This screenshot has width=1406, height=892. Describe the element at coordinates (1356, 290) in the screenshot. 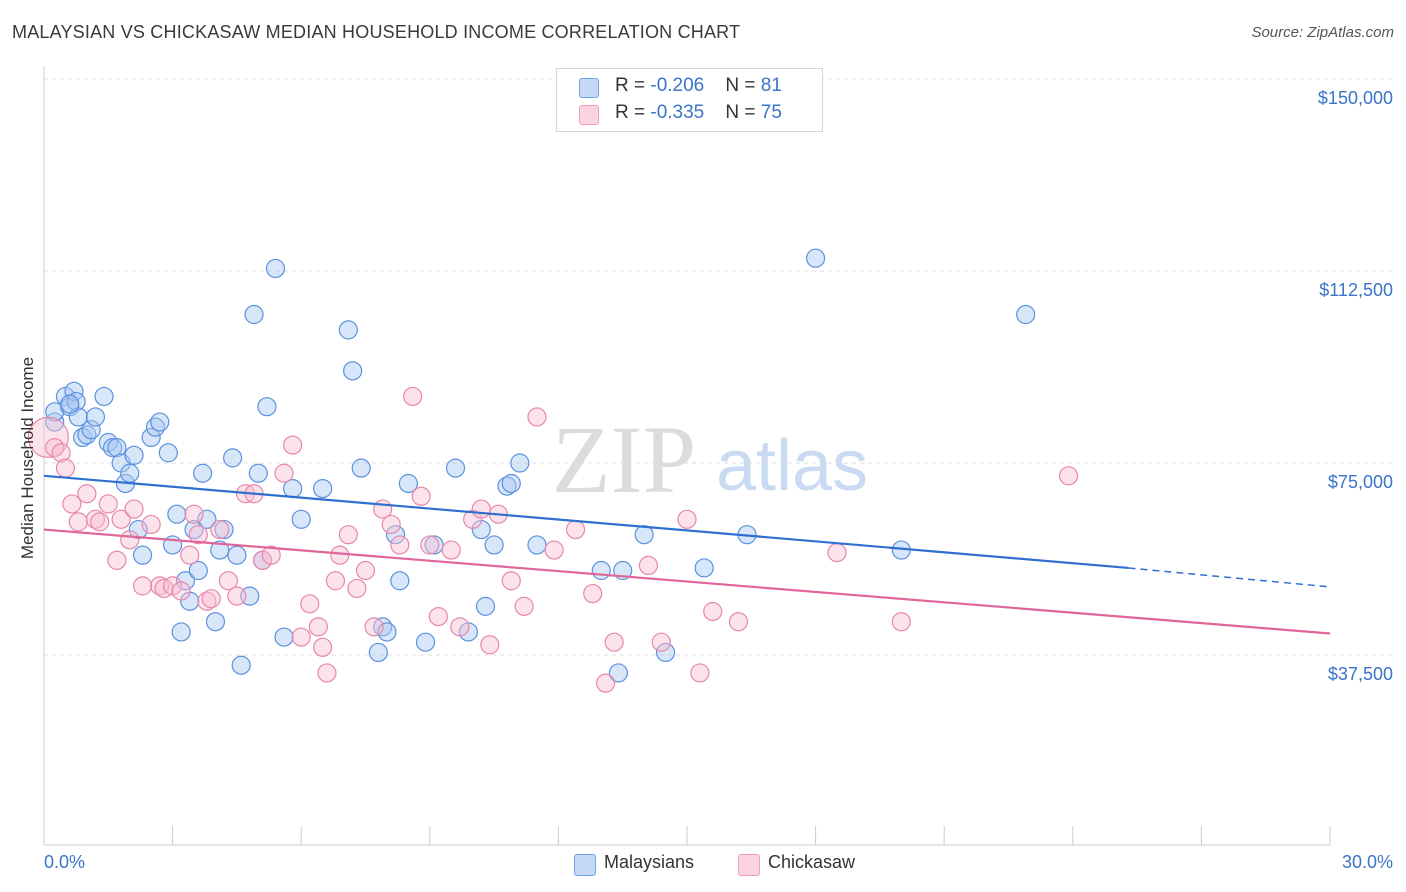

I see `y-tick-label: $112,500` at that location.